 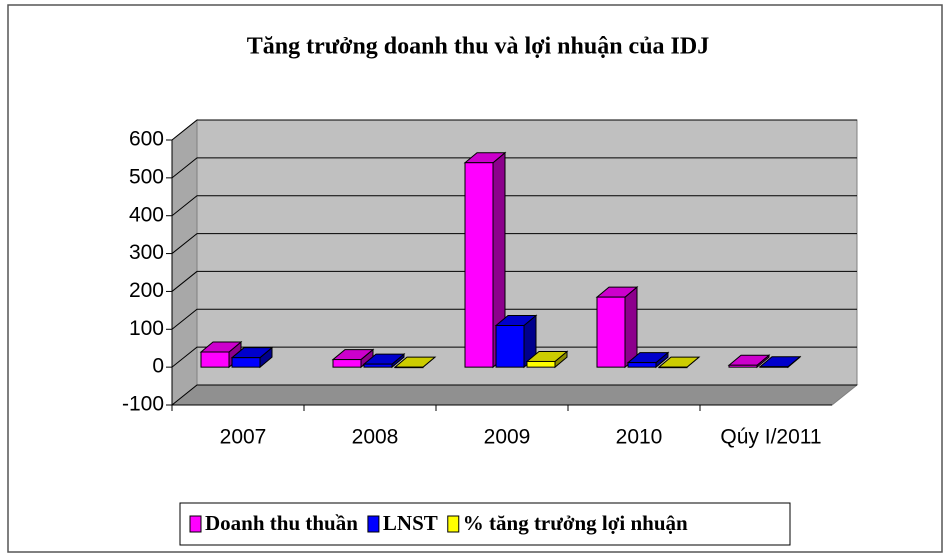 What do you see at coordinates (639, 437) in the screenshot?
I see `x-tick-label: 2010` at bounding box center [639, 437].